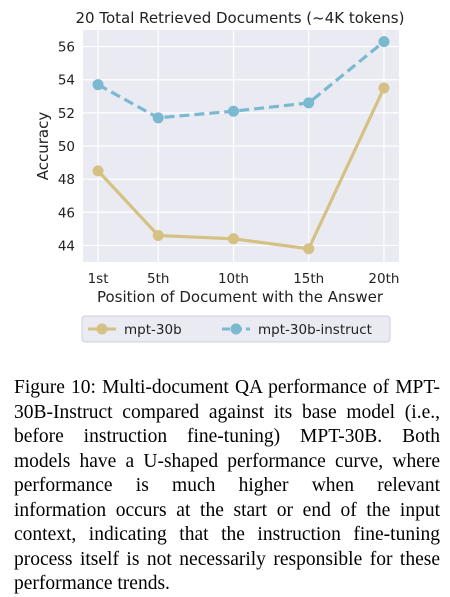 The image size is (450, 597). Describe the element at coordinates (66, 114) in the screenshot. I see `y-tick-label: 52` at that location.